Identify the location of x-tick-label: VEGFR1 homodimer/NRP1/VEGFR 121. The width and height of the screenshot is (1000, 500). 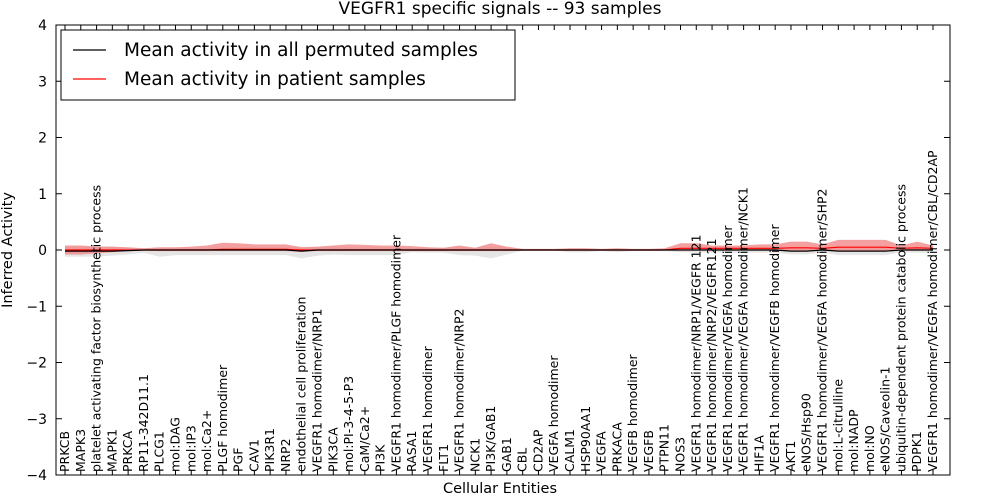
(695, 353).